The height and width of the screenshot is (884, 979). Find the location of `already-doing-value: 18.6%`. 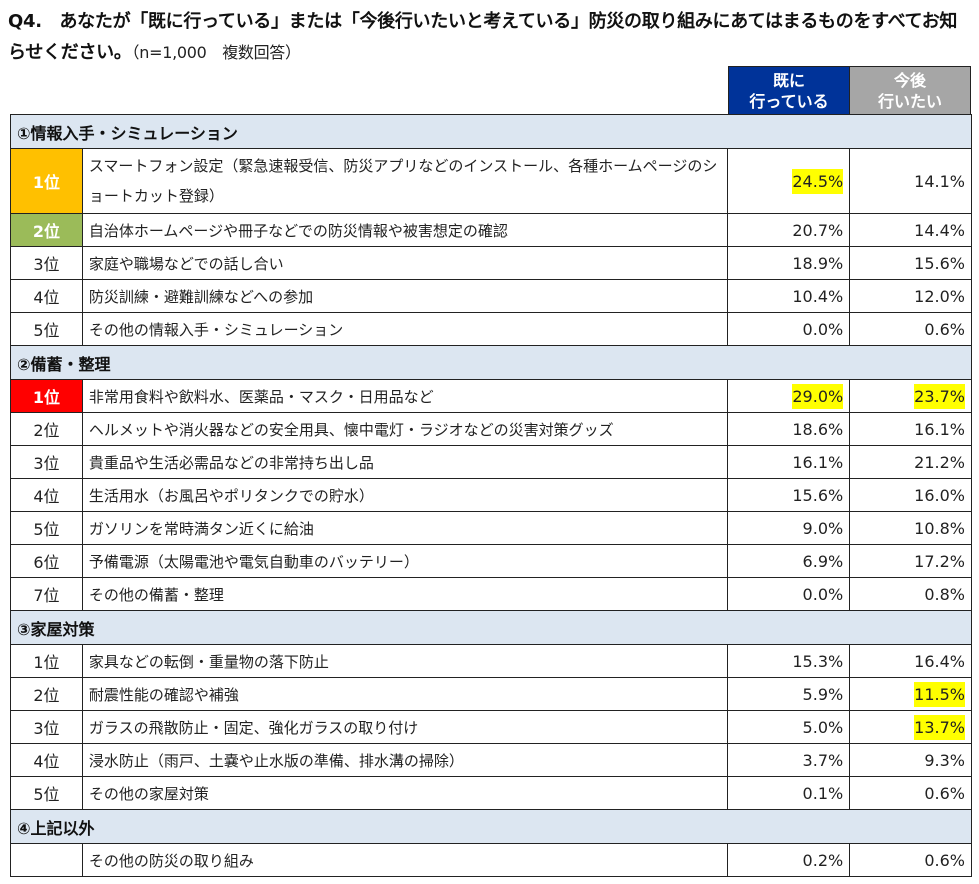

already-doing-value: 18.6% is located at coordinates (789, 429).